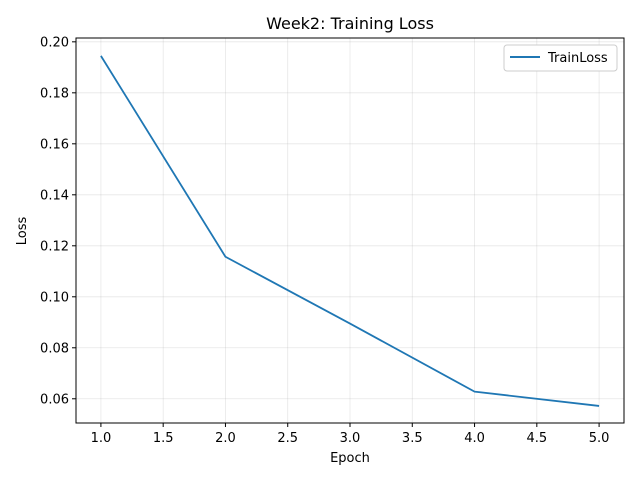 Image resolution: width=640 pixels, height=480 pixels. What do you see at coordinates (163, 438) in the screenshot?
I see `x-tick-label: 1.5` at bounding box center [163, 438].